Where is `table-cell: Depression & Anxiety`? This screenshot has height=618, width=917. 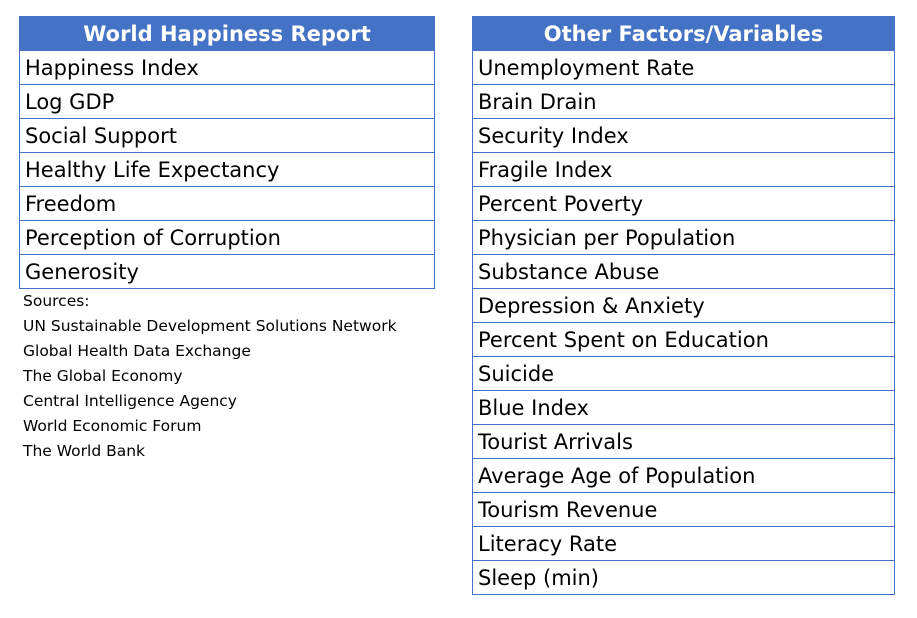 table-cell: Depression & Anxiety is located at coordinates (683, 305).